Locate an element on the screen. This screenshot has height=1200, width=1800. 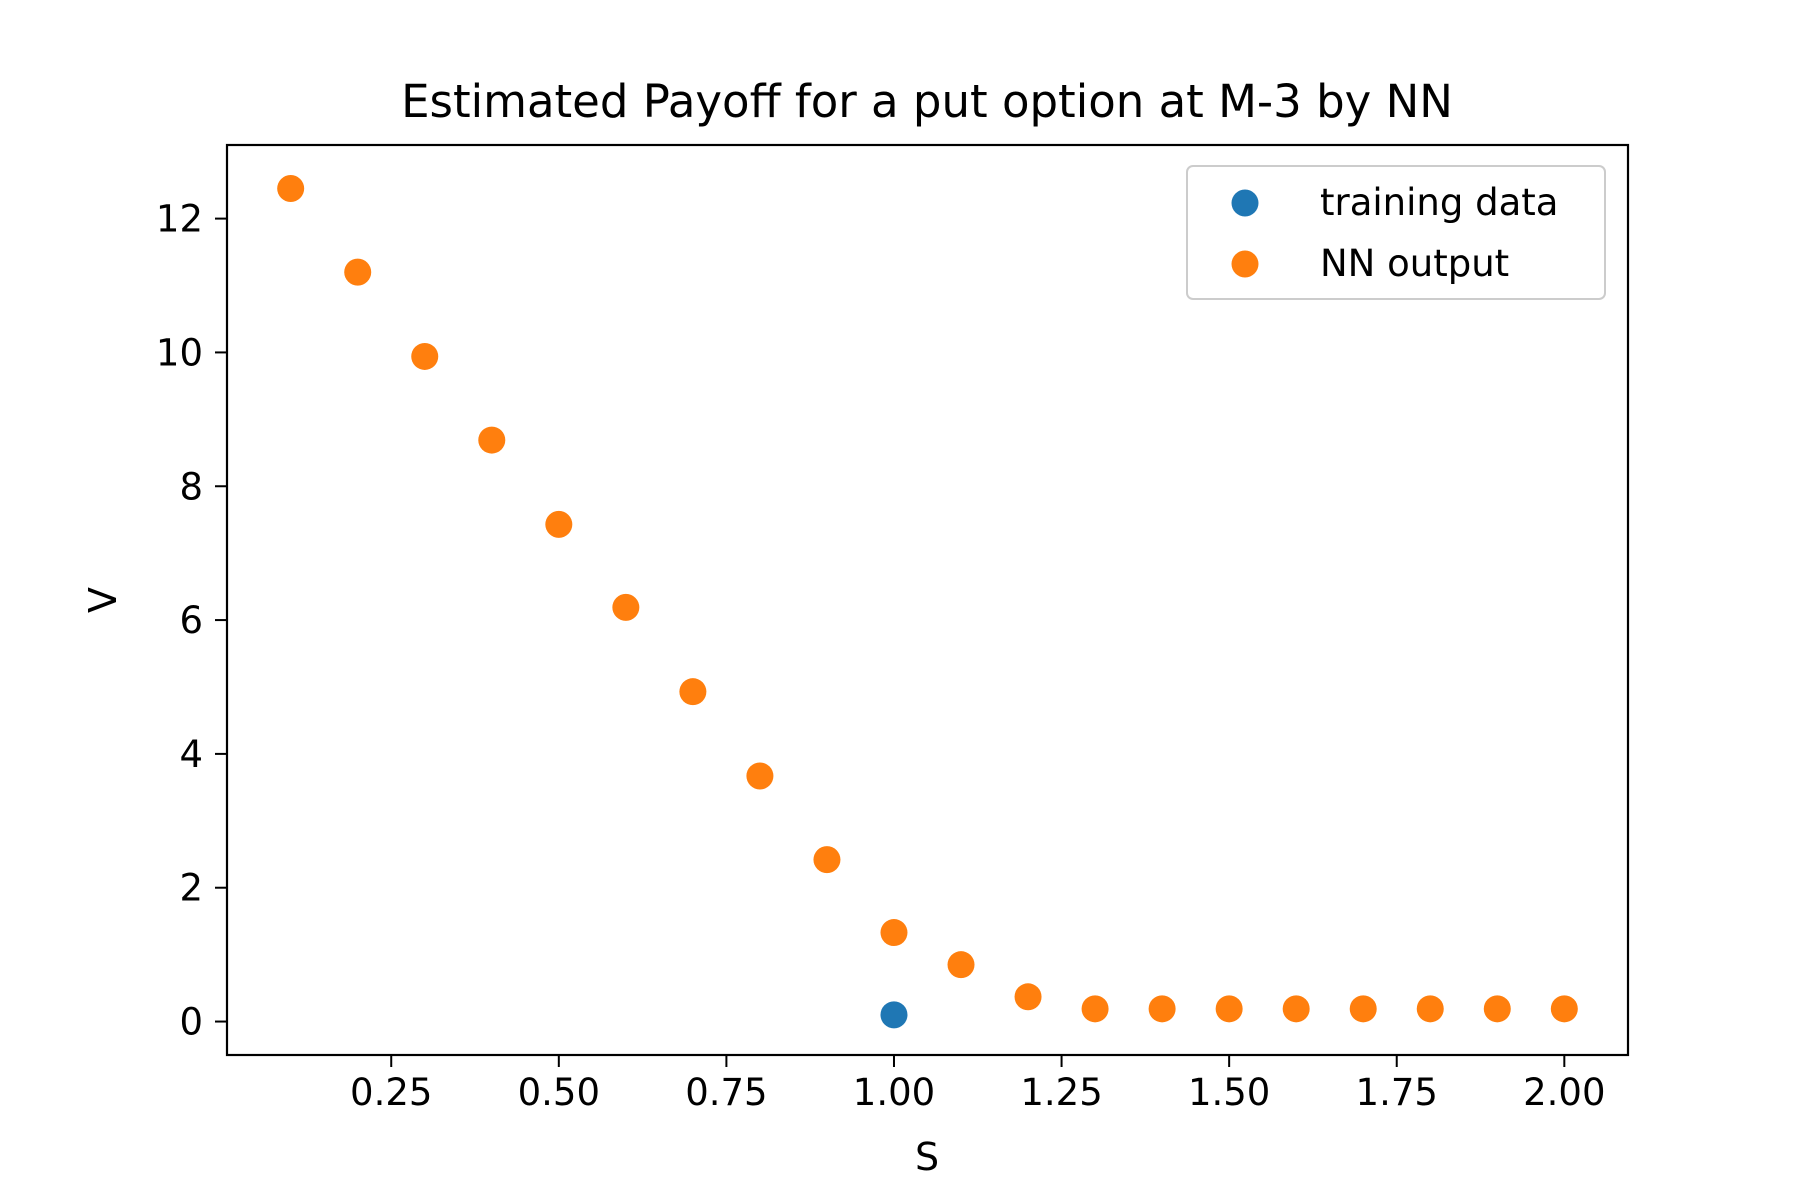
y-tick-label: 6 is located at coordinates (191, 620).